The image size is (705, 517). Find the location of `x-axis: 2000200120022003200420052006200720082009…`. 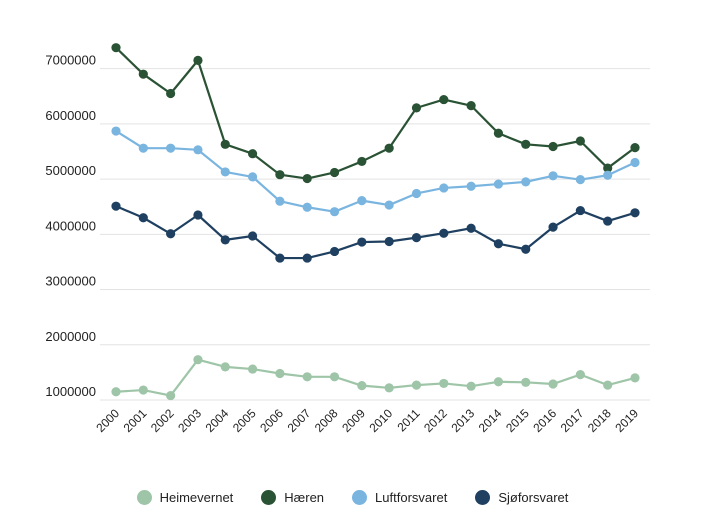

x-axis: 2000200120022003200420052006200720082009… is located at coordinates (367, 420).